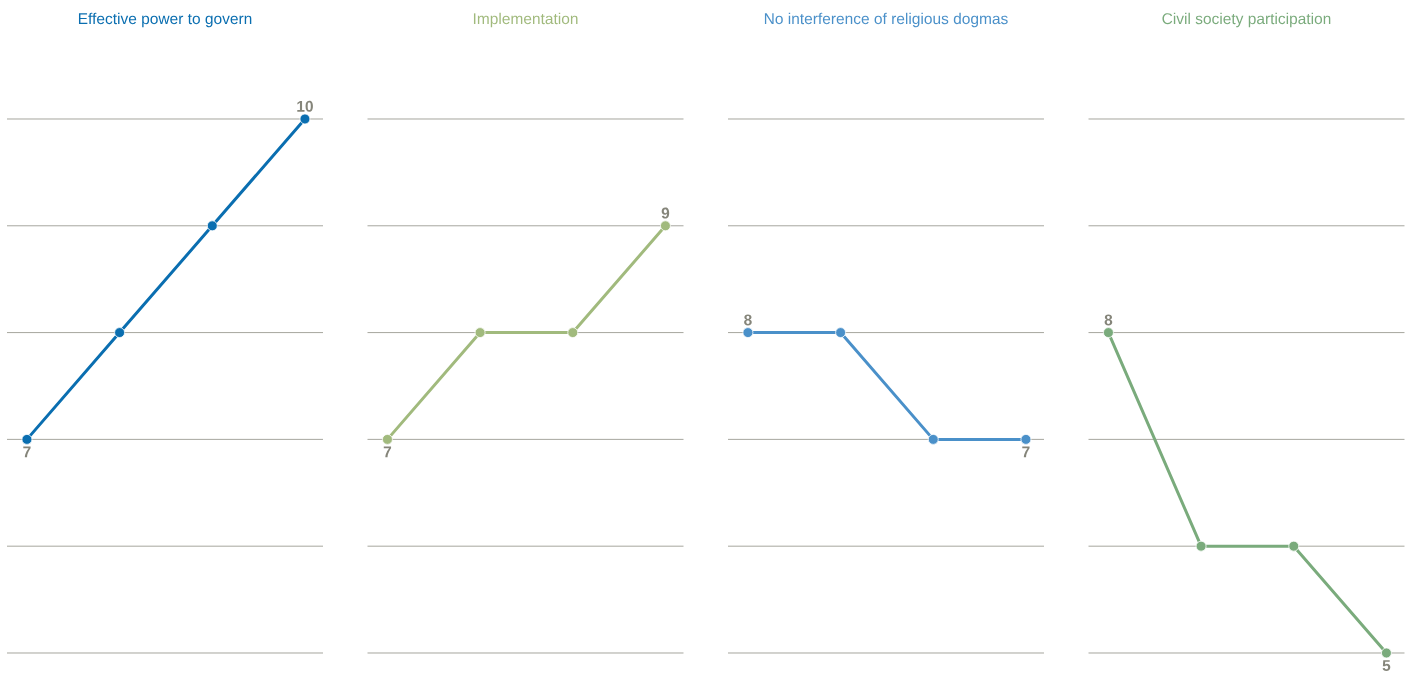 Image resolution: width=1409 pixels, height=683 pixels. What do you see at coordinates (305, 106) in the screenshot?
I see `data-label: 10` at bounding box center [305, 106].